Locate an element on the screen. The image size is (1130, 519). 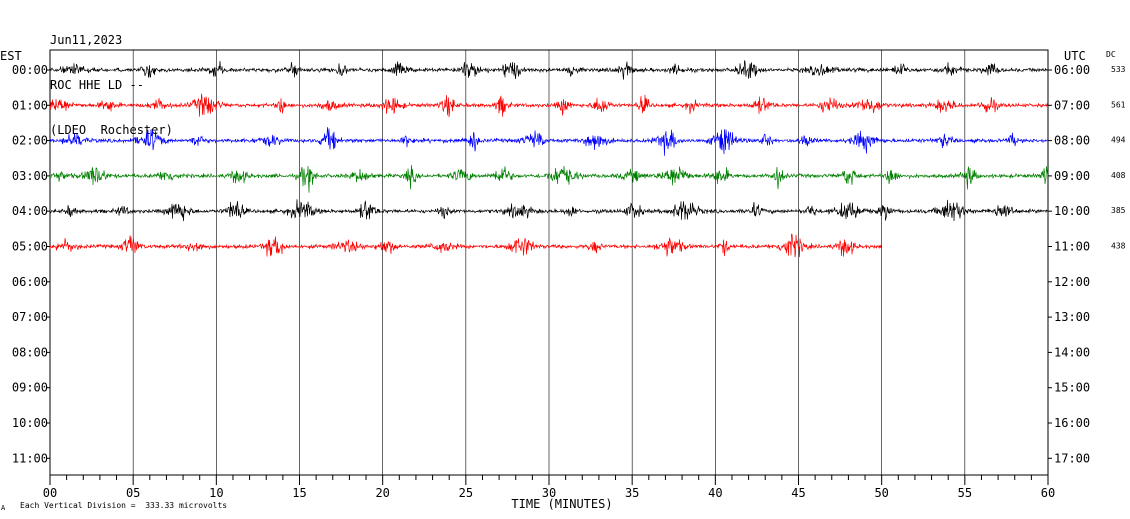
x-tick-label: 05 is located at coordinates (133, 493).